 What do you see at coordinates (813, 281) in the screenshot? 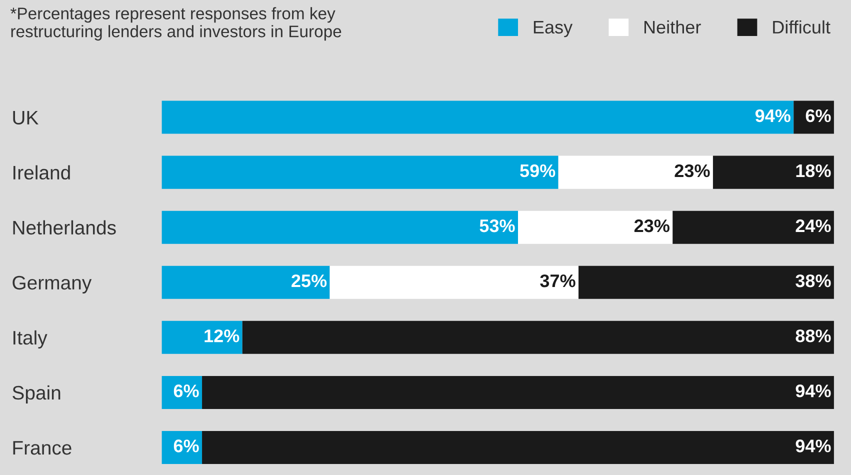
I see `data-label: 38%` at bounding box center [813, 281].